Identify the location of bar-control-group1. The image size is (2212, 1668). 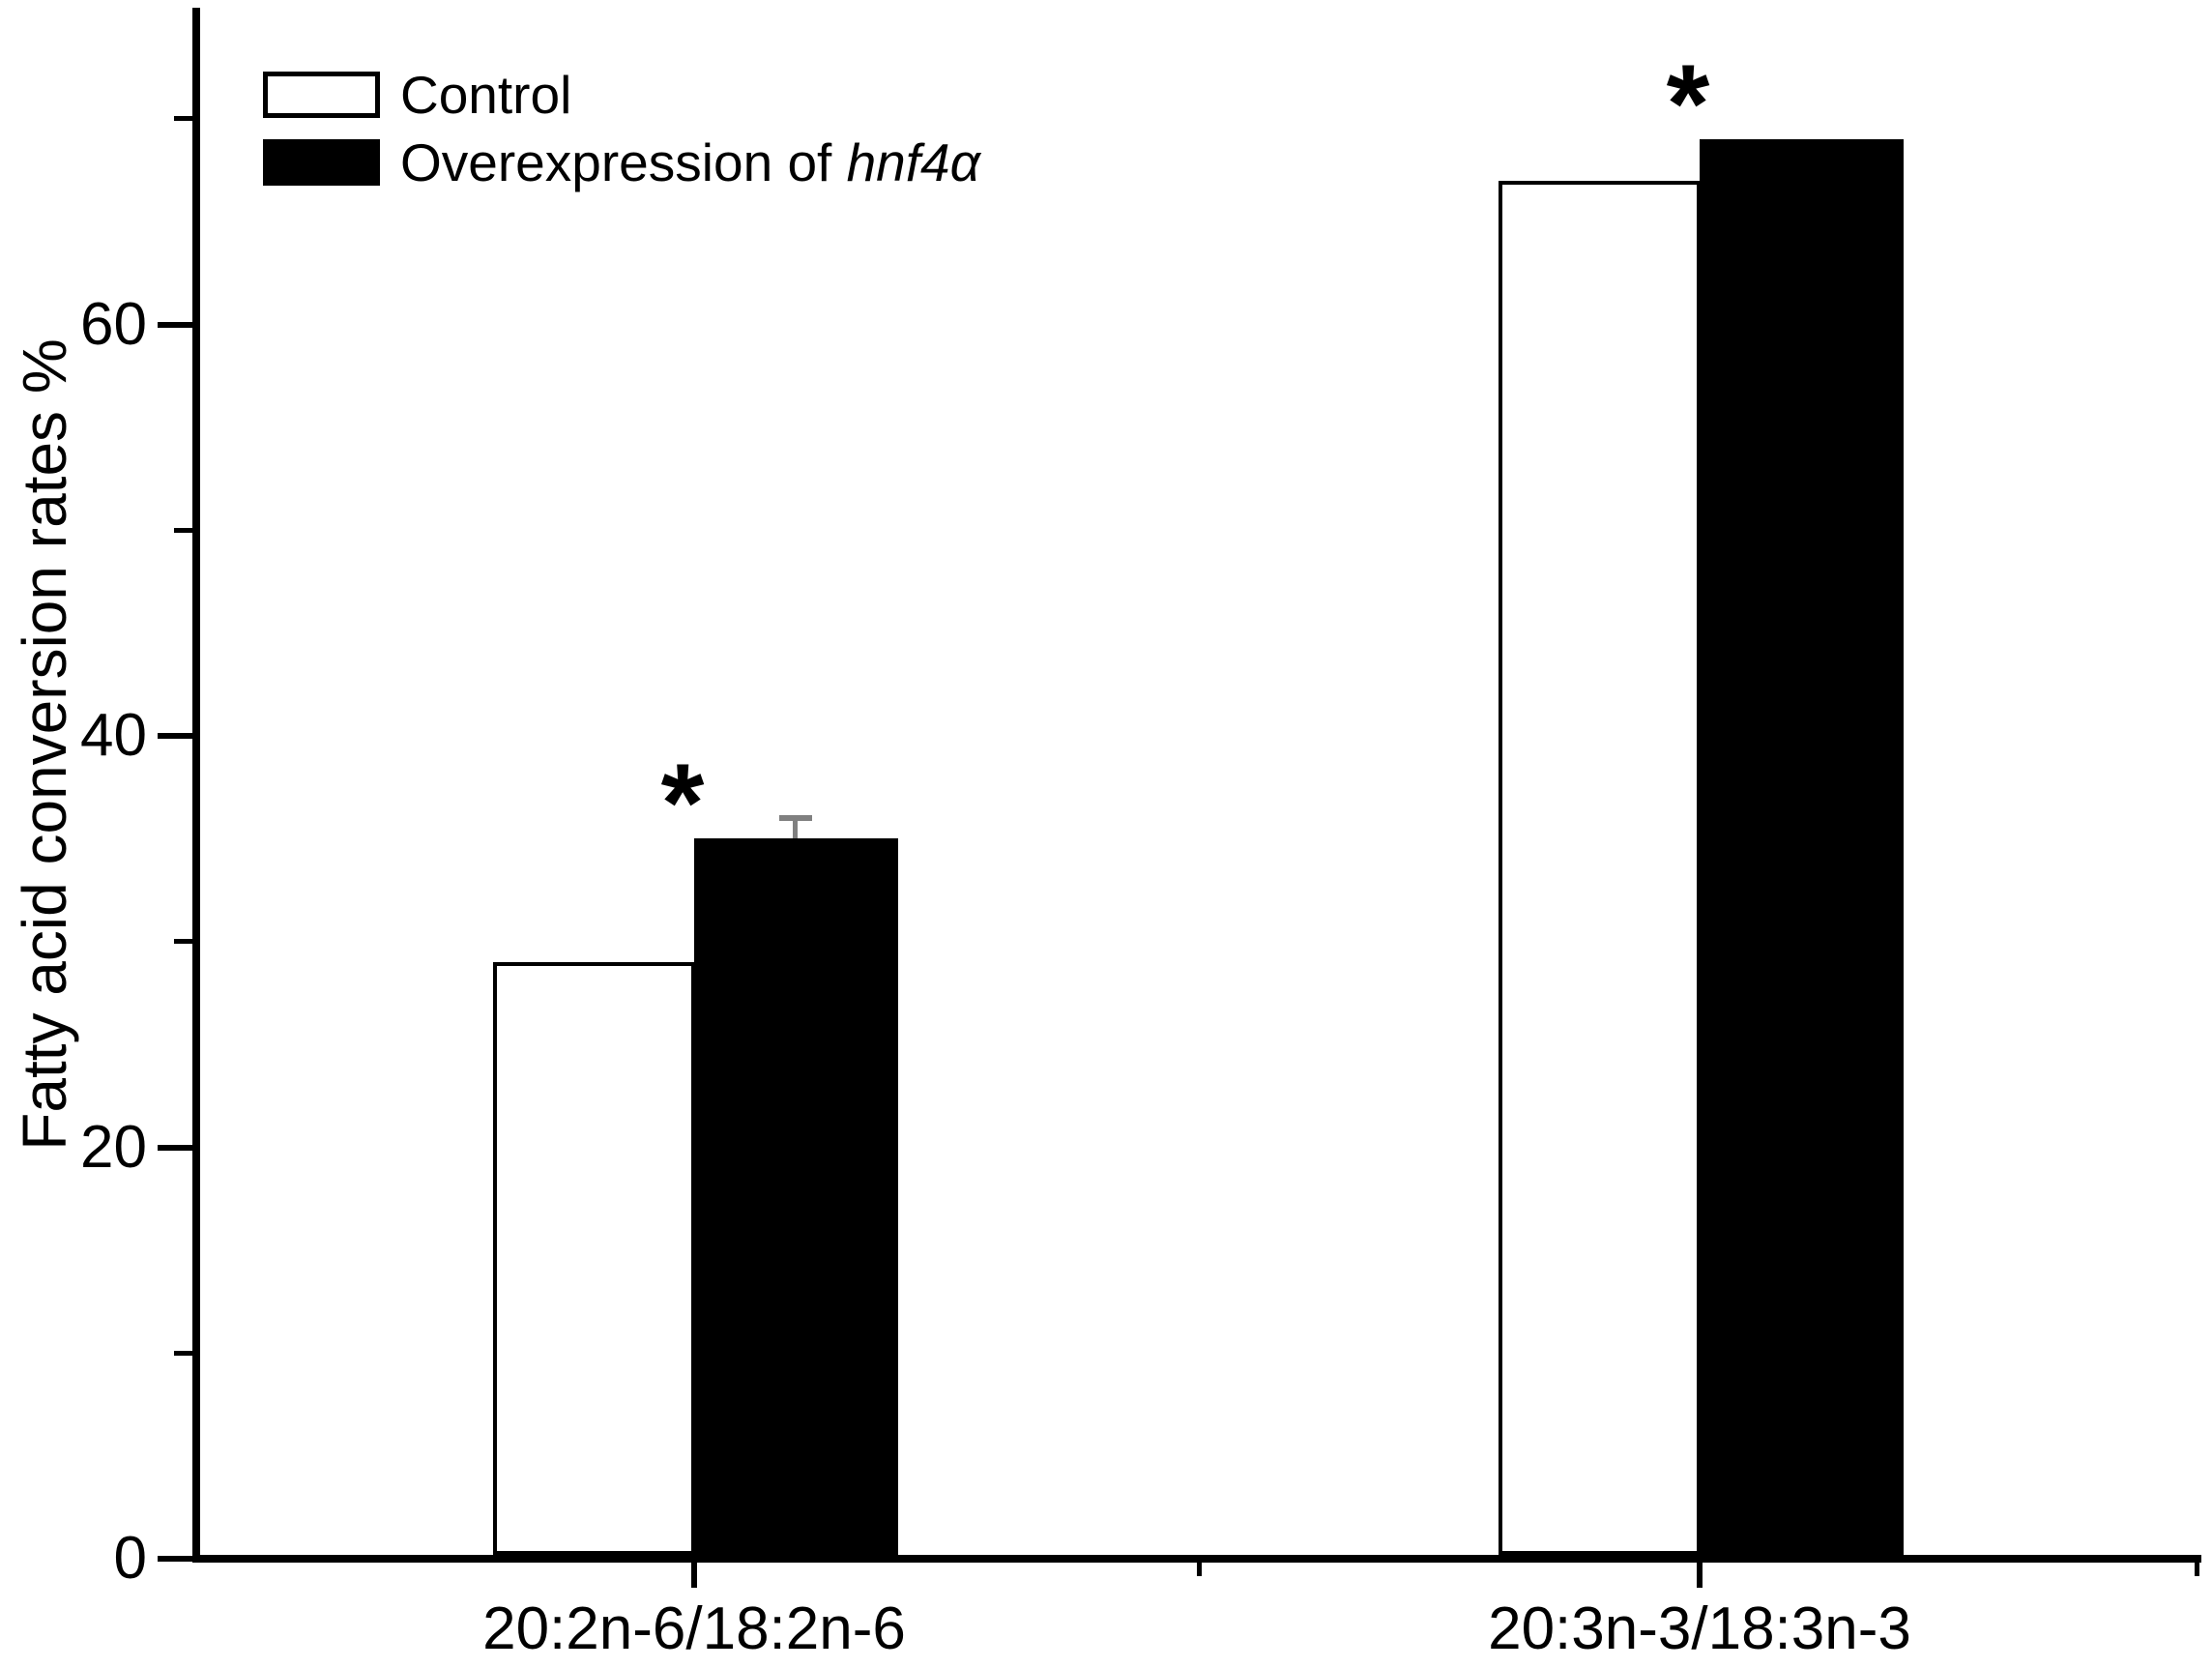
(594, 1258).